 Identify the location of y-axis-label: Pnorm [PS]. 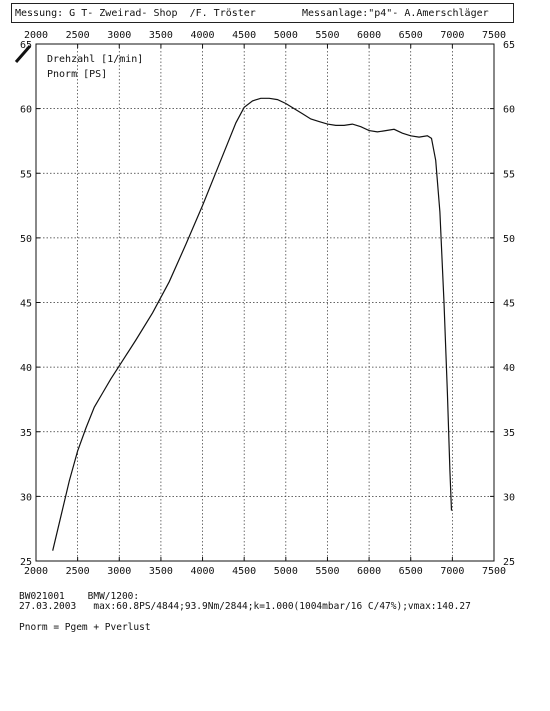
(77, 74).